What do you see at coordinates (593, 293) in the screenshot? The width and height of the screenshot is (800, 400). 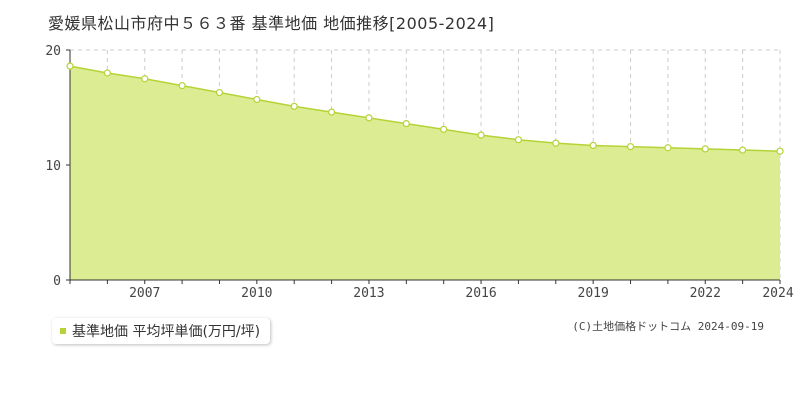 I see `x-tick-label: 2019` at bounding box center [593, 293].